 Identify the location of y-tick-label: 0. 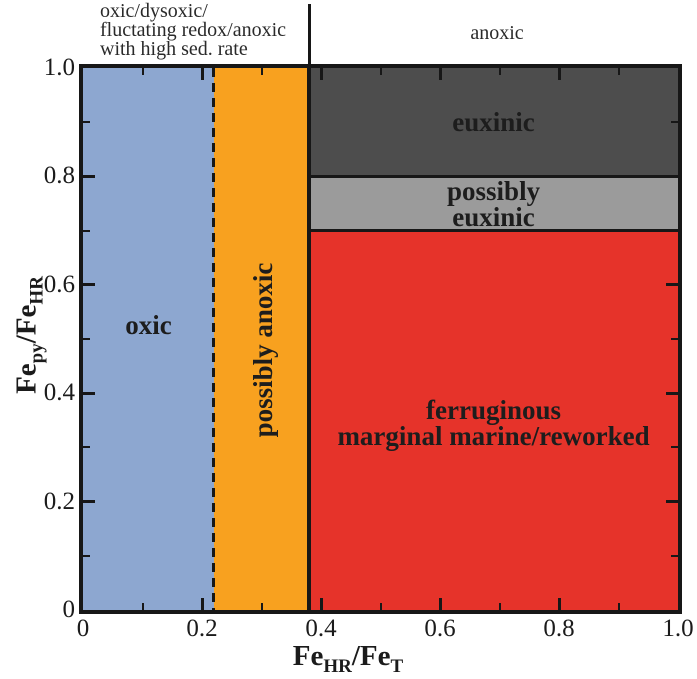
(69, 609).